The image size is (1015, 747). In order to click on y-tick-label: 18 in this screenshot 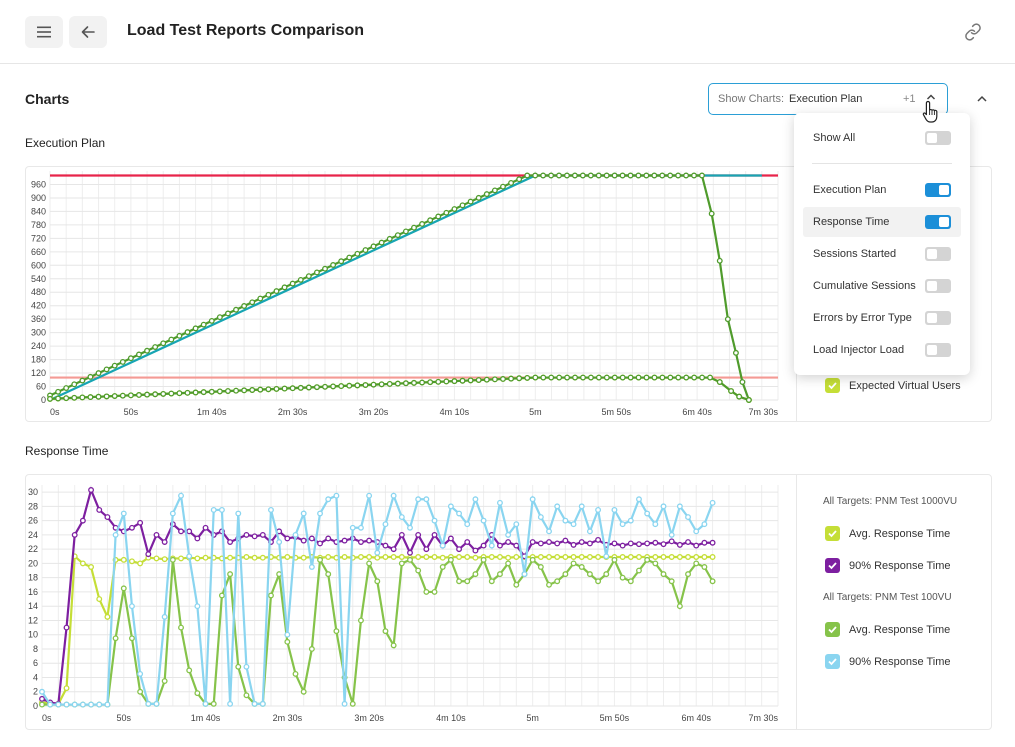, I will do `click(33, 578)`.